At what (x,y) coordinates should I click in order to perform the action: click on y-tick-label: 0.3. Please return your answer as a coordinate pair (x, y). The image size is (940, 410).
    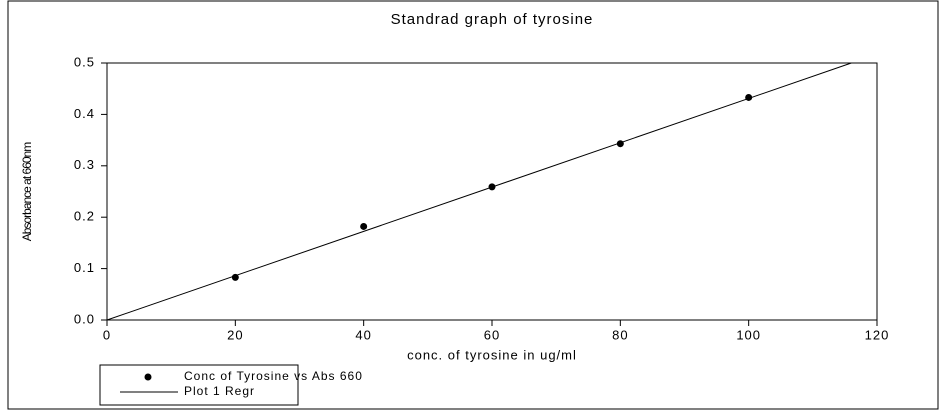
    Looking at the image, I should click on (84, 164).